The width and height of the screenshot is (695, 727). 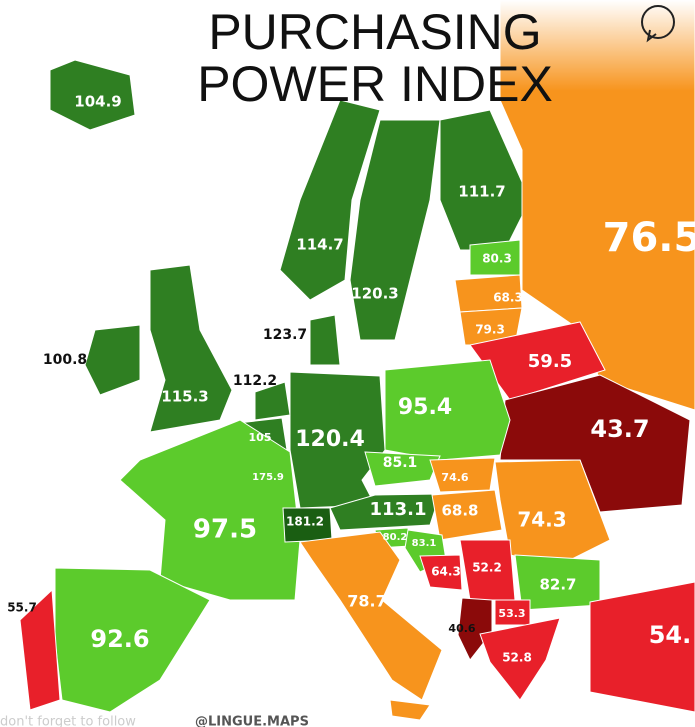 I want to click on region-label: 68.8, so click(x=459, y=511).